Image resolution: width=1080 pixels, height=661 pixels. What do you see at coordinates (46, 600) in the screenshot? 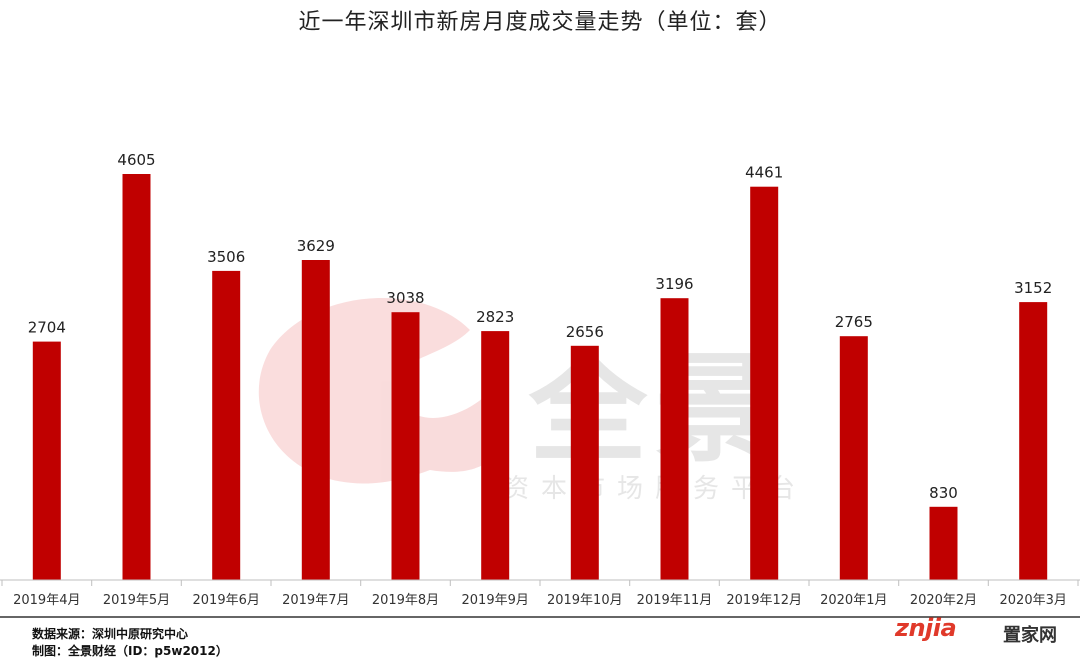
I see `x-tick-label-2019年4月: 2019年4月` at bounding box center [46, 600].